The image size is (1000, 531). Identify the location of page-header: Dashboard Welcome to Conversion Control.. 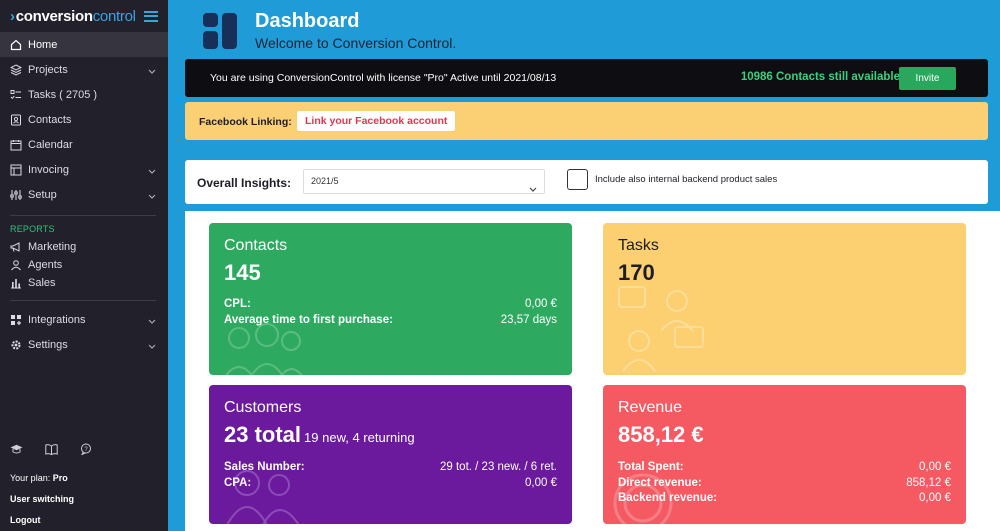
(584, 27).